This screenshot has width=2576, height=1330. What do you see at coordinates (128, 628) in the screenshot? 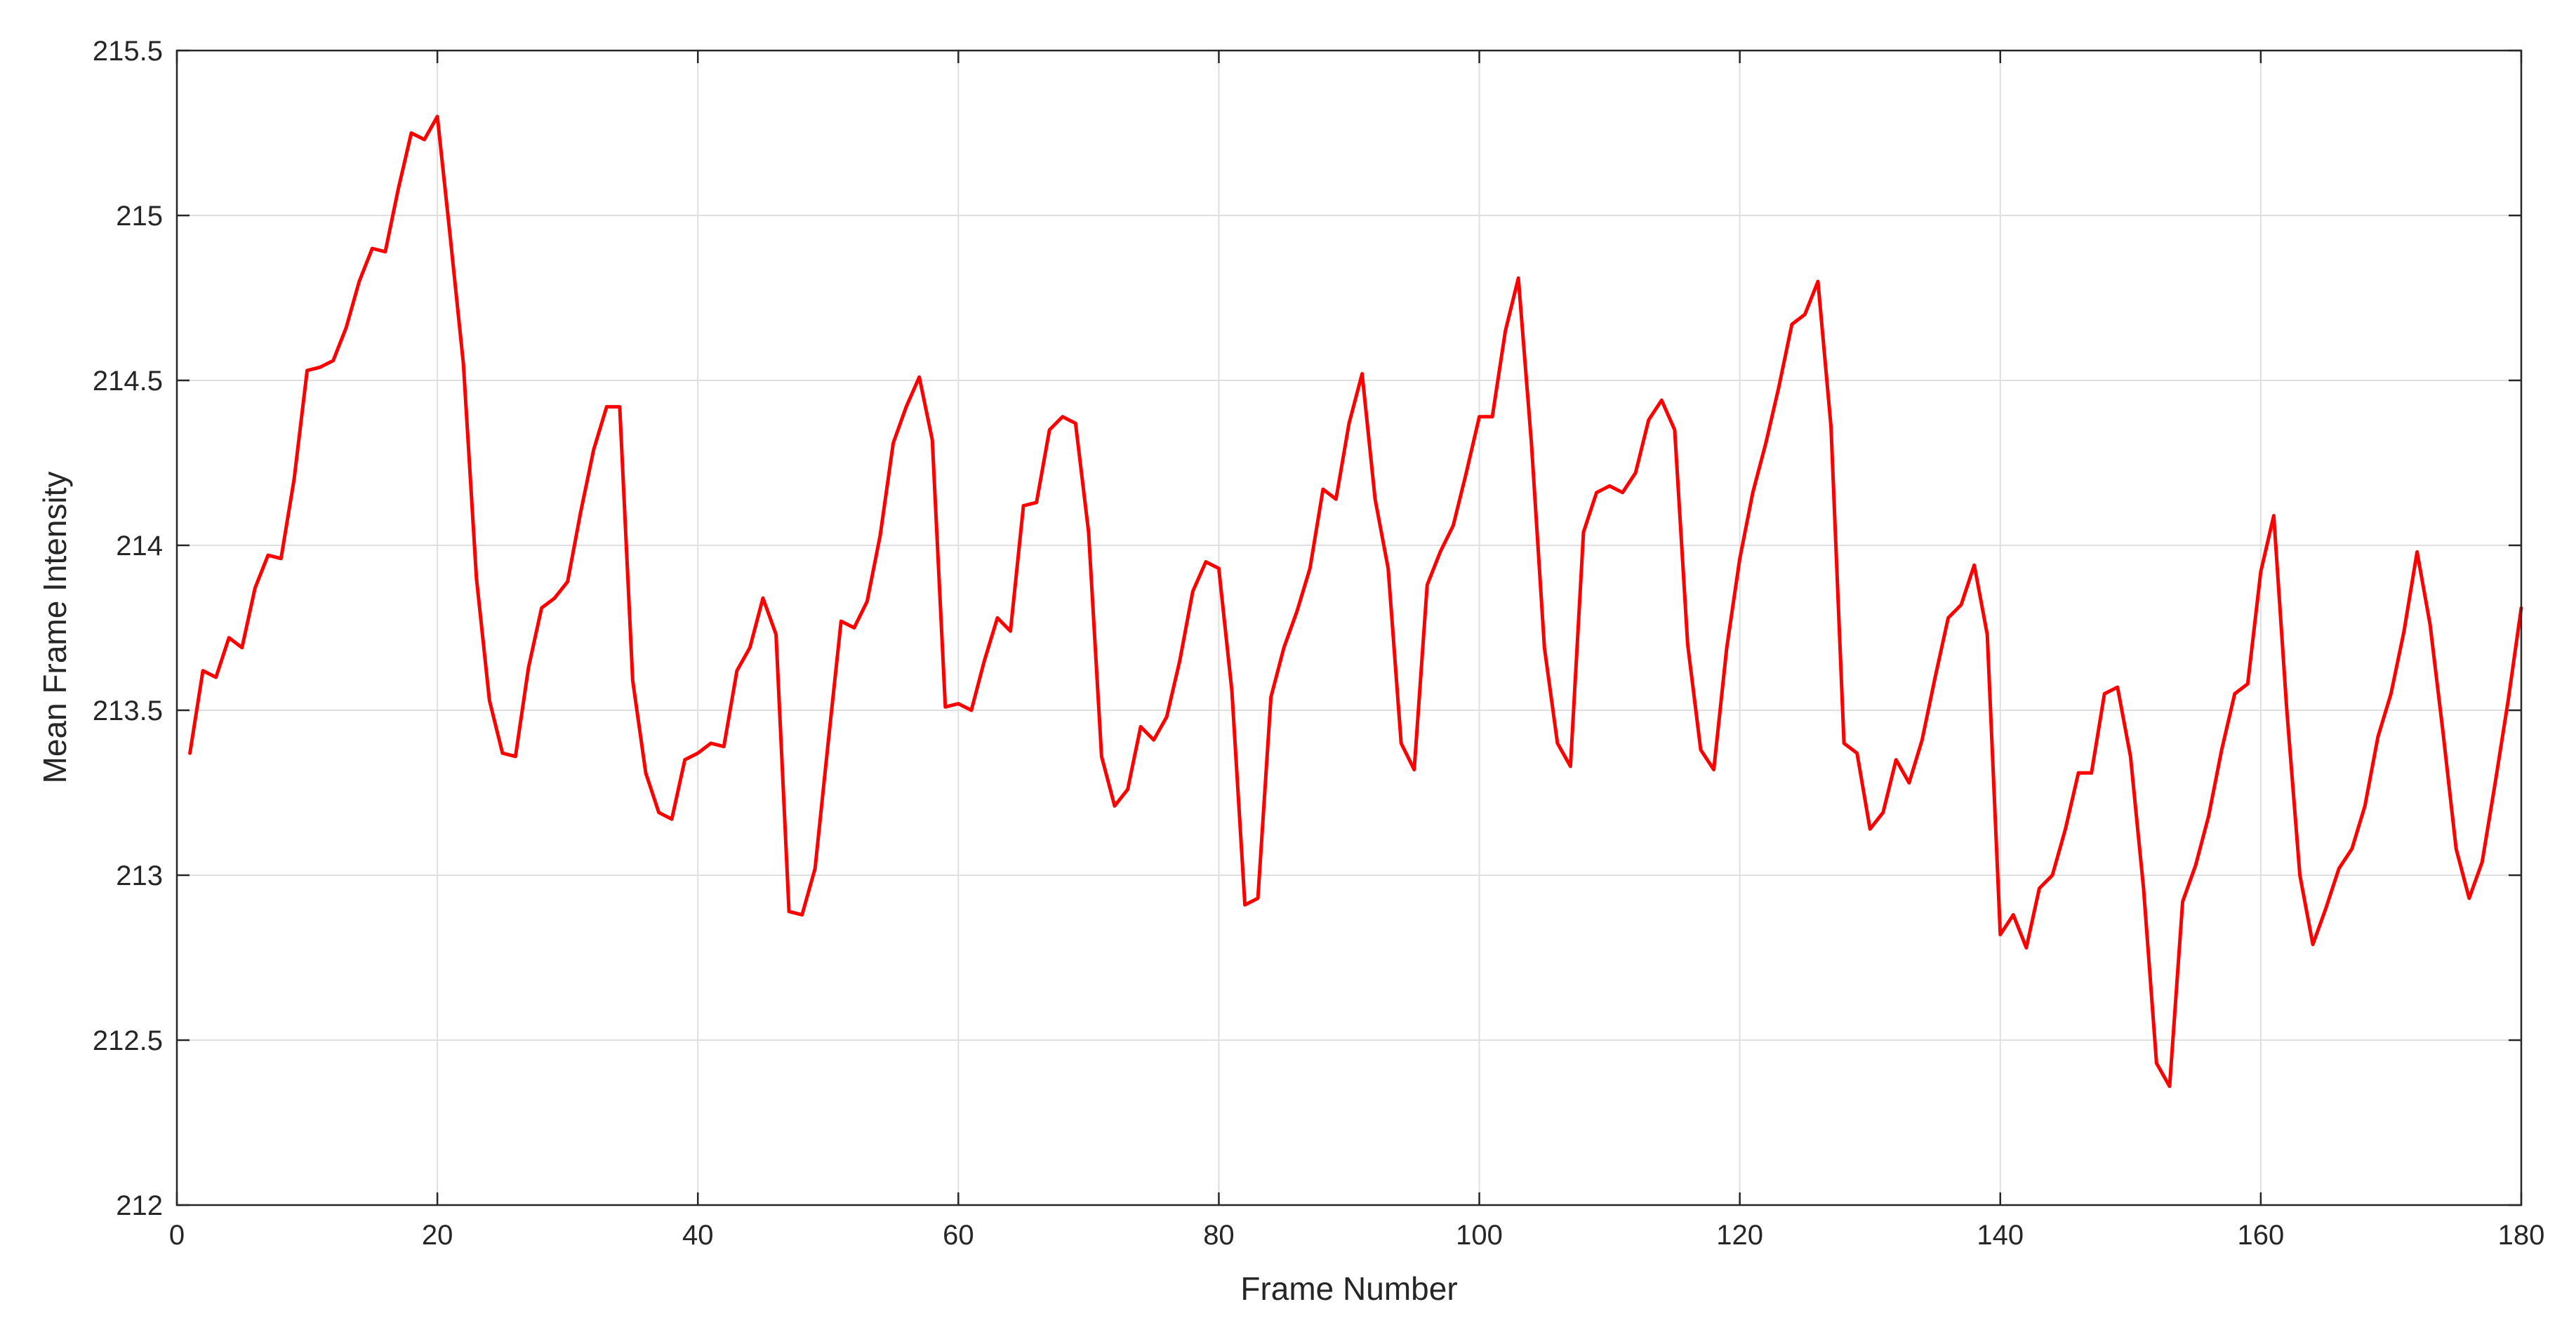
I see `y-tick-labels: 212 212.5 213 213.5 214 214.5 215 215.5` at bounding box center [128, 628].